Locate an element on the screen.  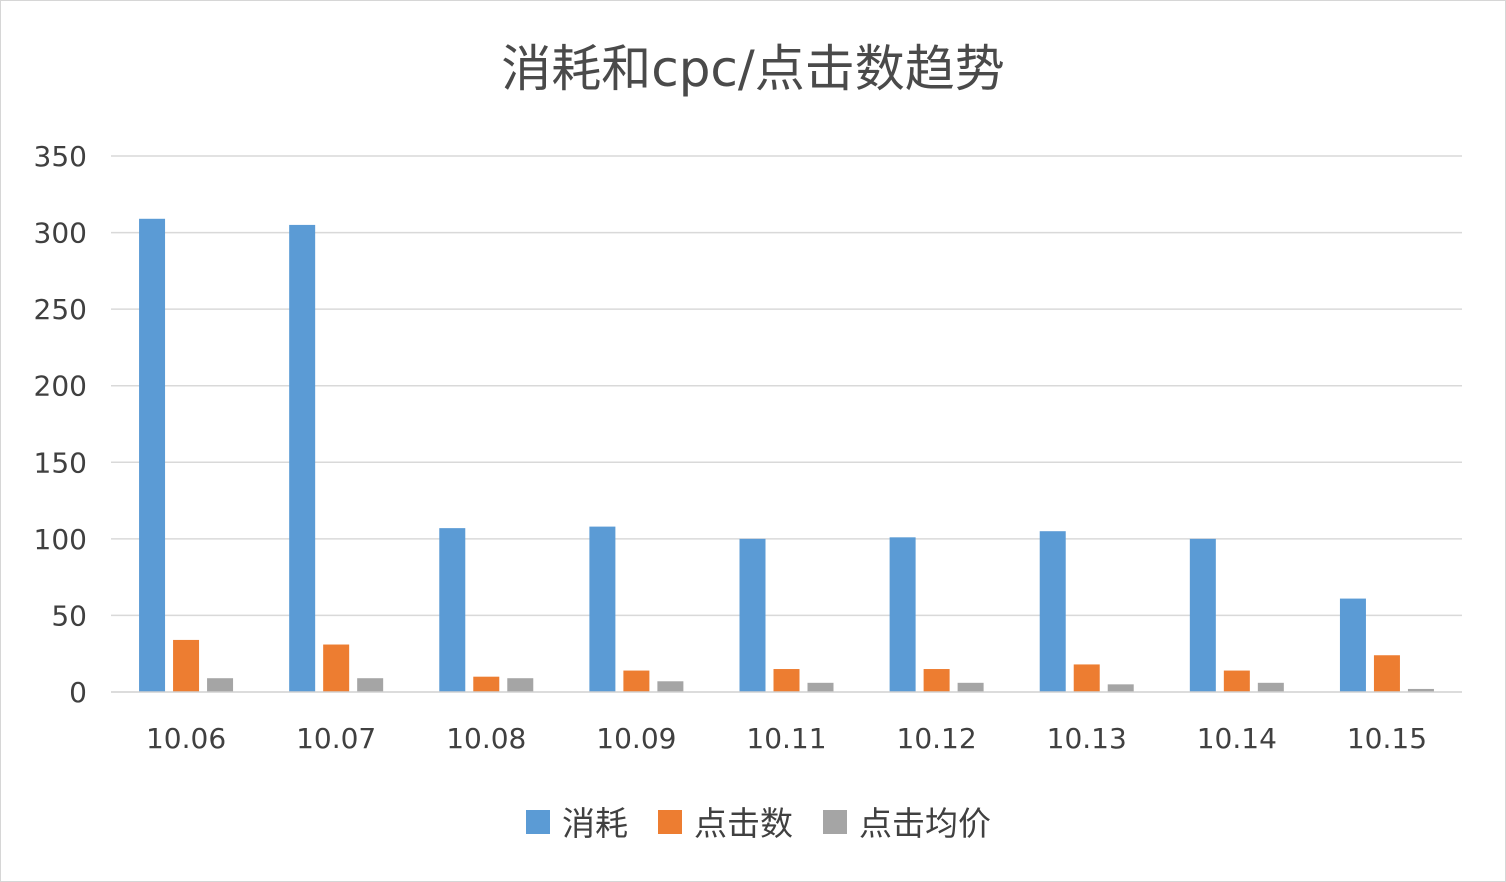
y-tick-label: 200 is located at coordinates (60, 386).